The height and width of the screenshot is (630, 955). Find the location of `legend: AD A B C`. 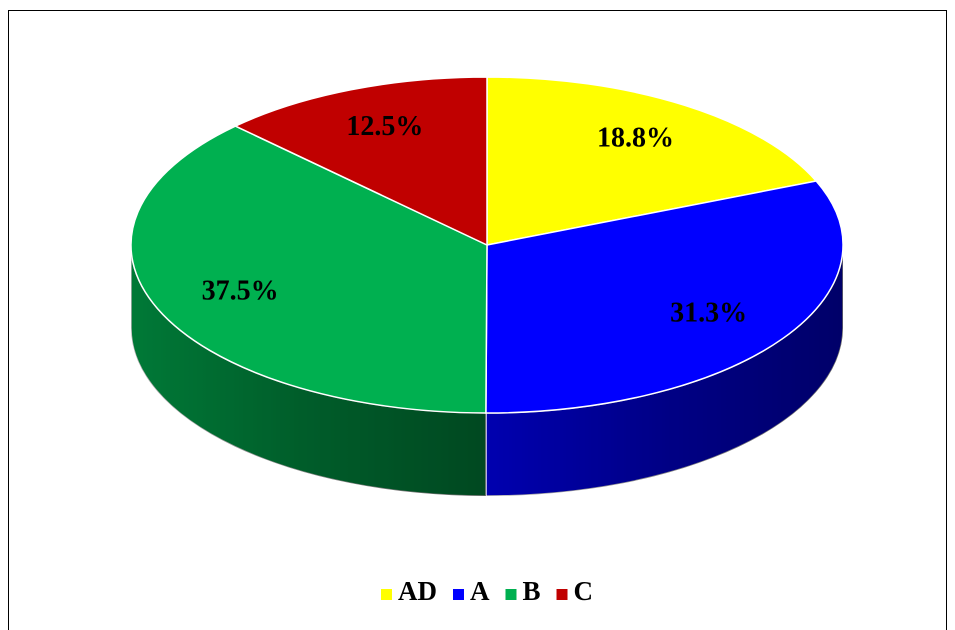

legend: AD A B C is located at coordinates (487, 591).